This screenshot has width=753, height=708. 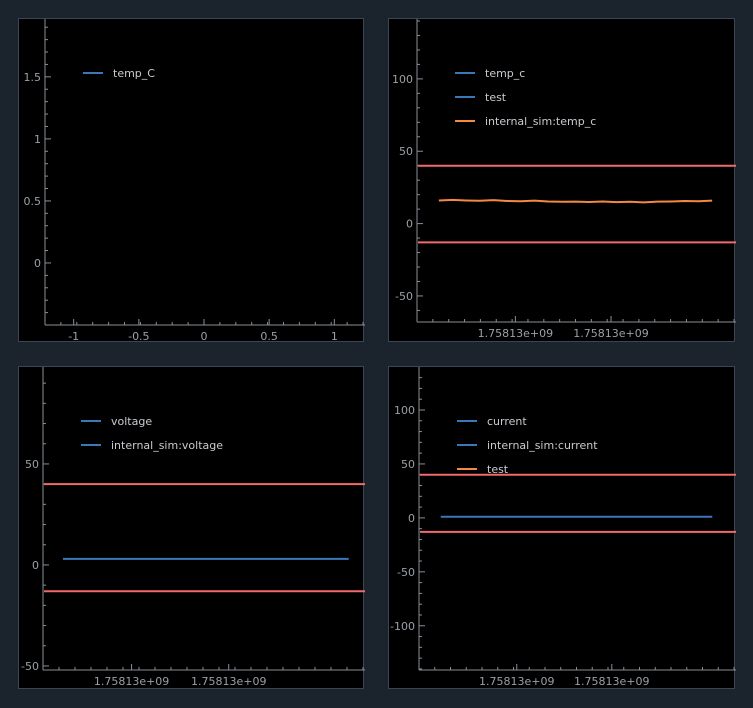 What do you see at coordinates (167, 445) in the screenshot?
I see `legend-label: internal_sim:voltage` at bounding box center [167, 445].